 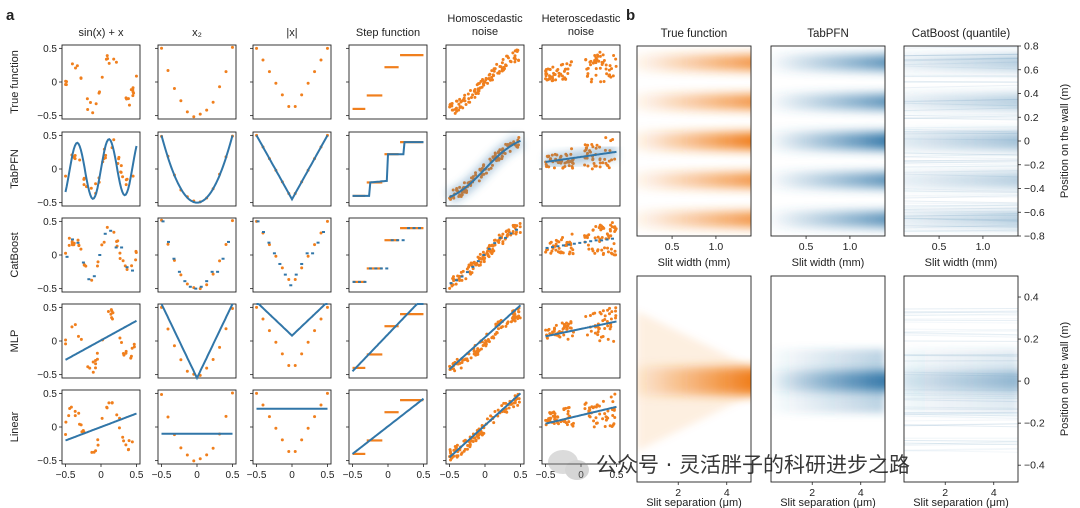 I want to click on subplot-mlp-hetero, so click(x=580, y=341).